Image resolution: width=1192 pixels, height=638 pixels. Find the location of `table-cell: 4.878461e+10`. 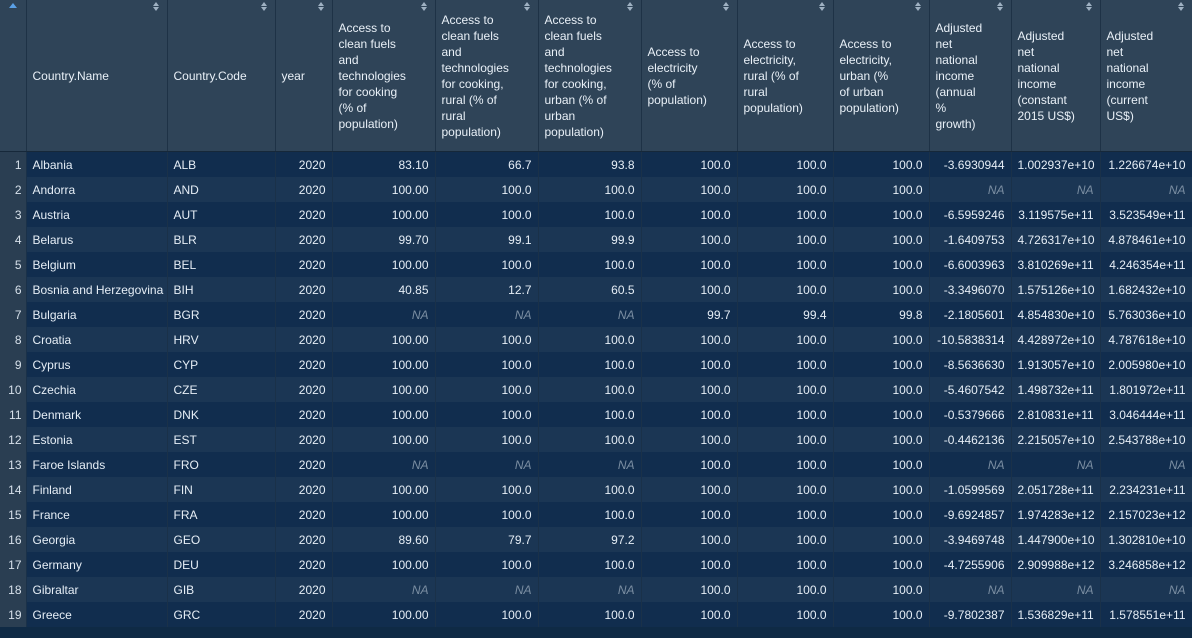

table-cell: 4.878461e+10 is located at coordinates (1146, 239).